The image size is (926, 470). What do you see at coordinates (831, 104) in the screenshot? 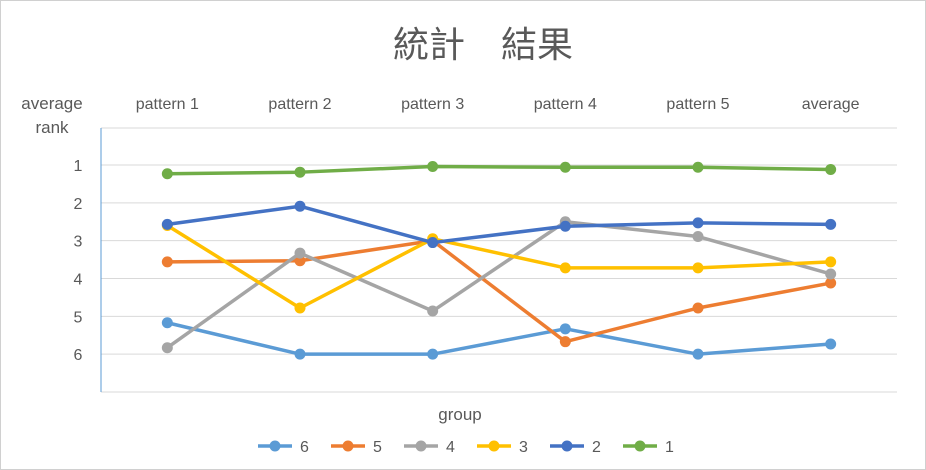
I see `x-tick-label: average` at bounding box center [831, 104].